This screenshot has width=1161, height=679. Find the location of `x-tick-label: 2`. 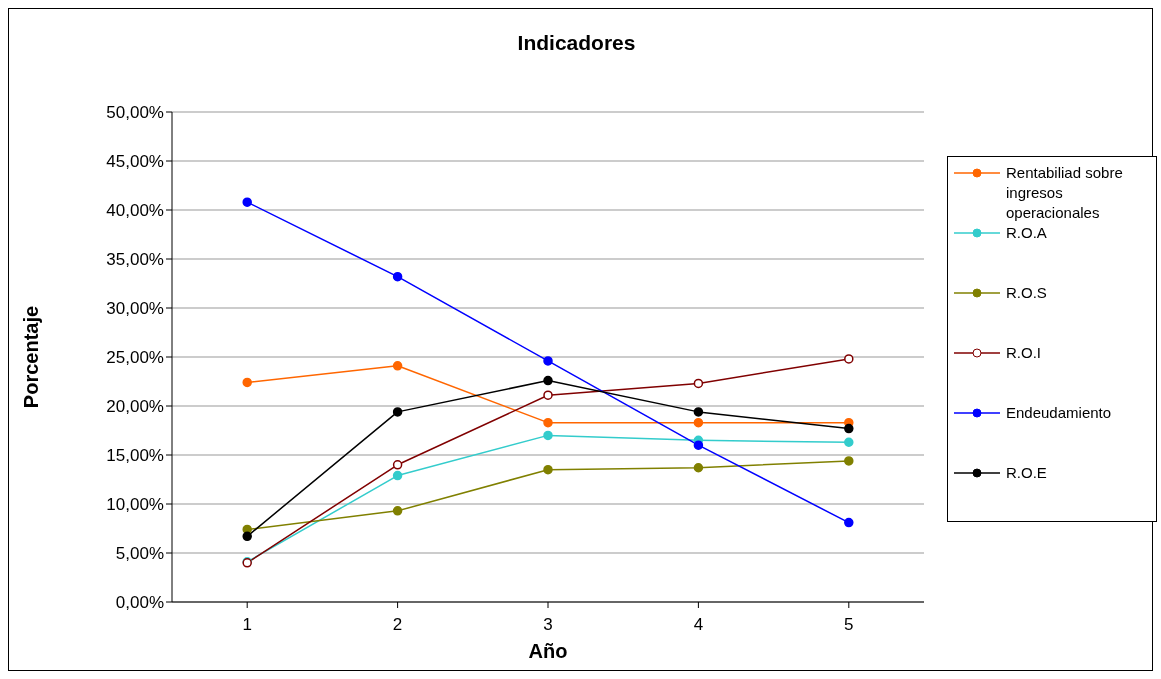

x-tick-label: 2 is located at coordinates (397, 625).